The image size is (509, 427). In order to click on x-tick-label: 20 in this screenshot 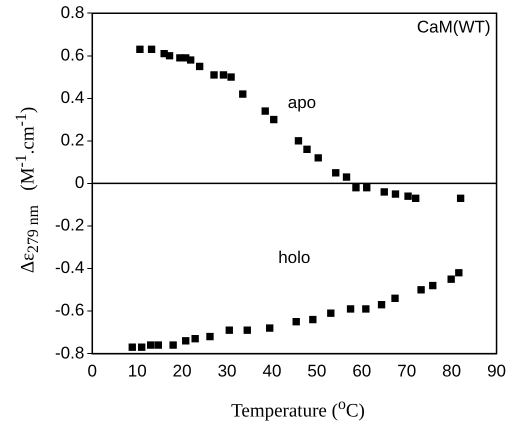, I will do `click(182, 370)`.